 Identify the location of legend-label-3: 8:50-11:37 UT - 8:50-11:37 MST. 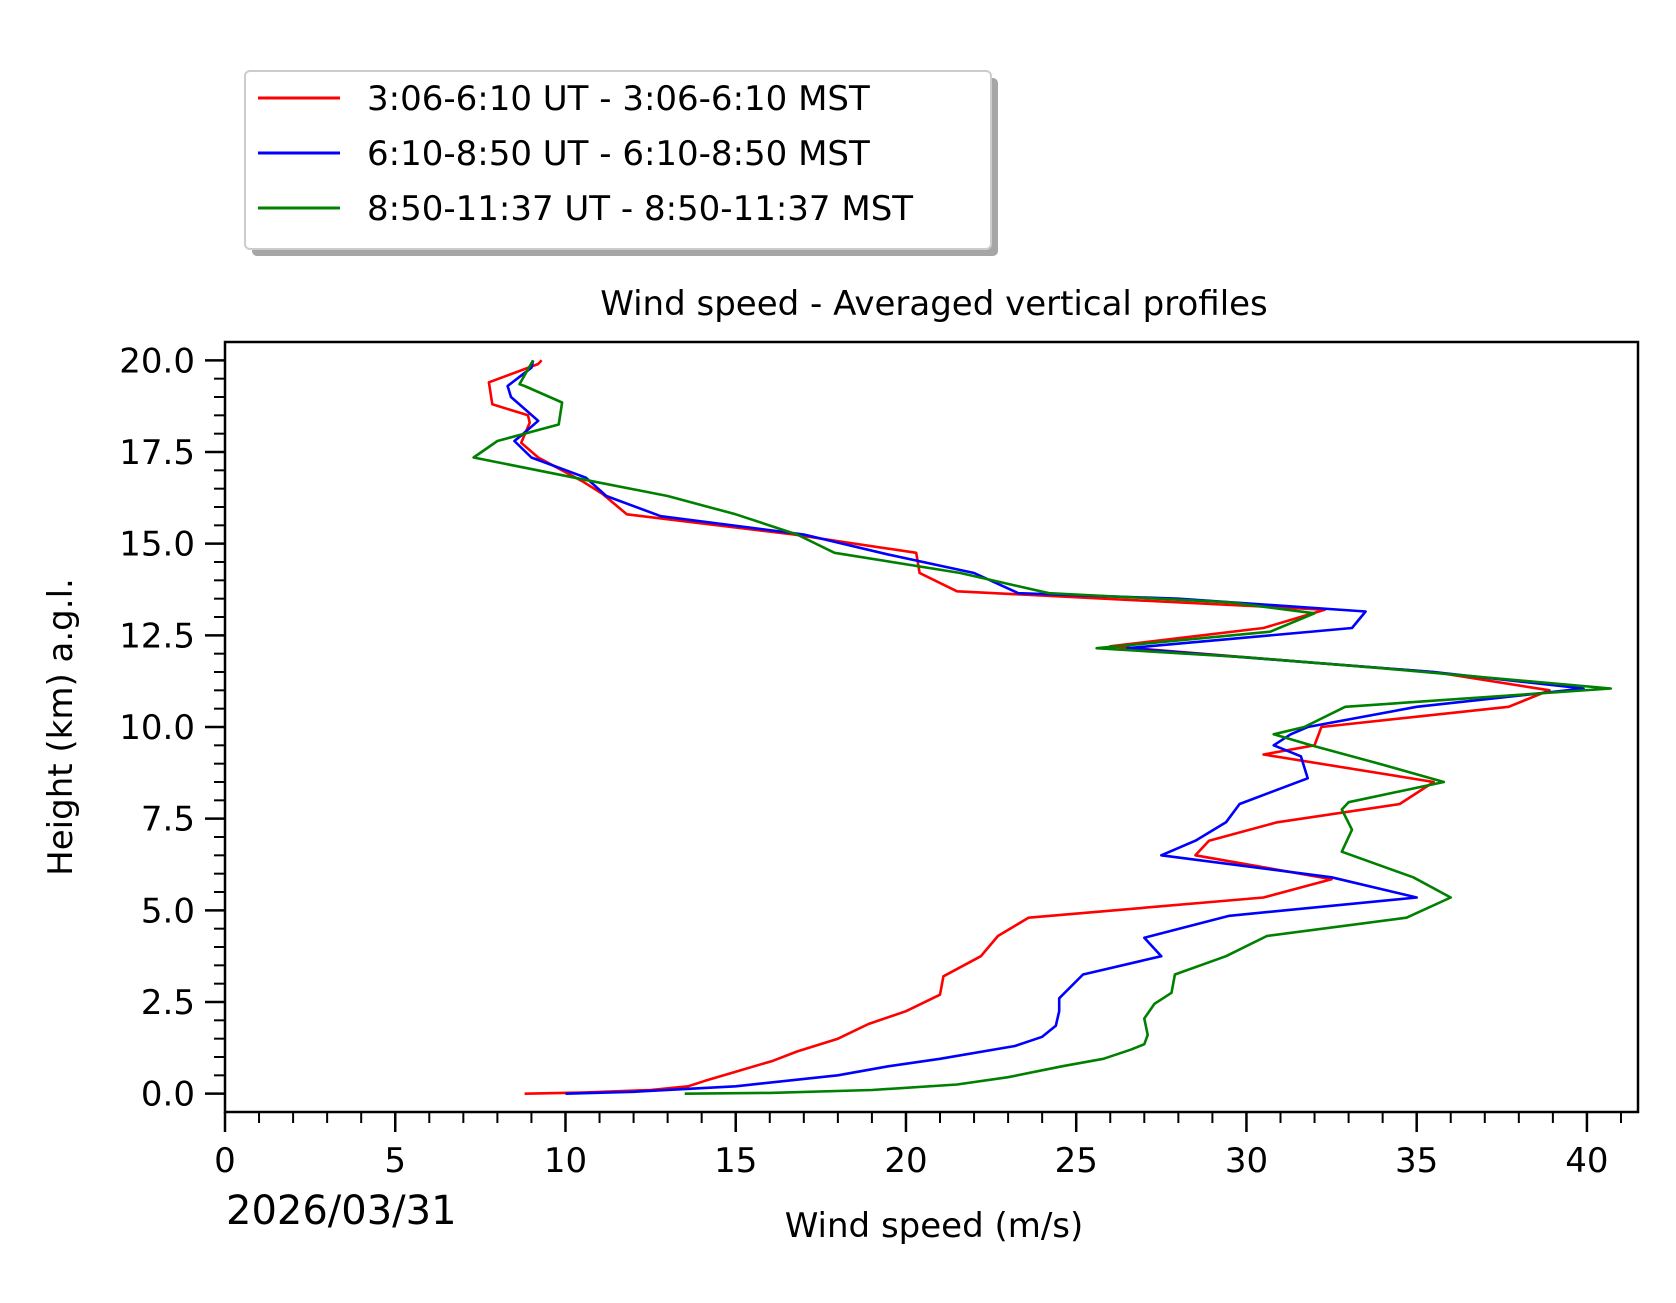
(640, 209).